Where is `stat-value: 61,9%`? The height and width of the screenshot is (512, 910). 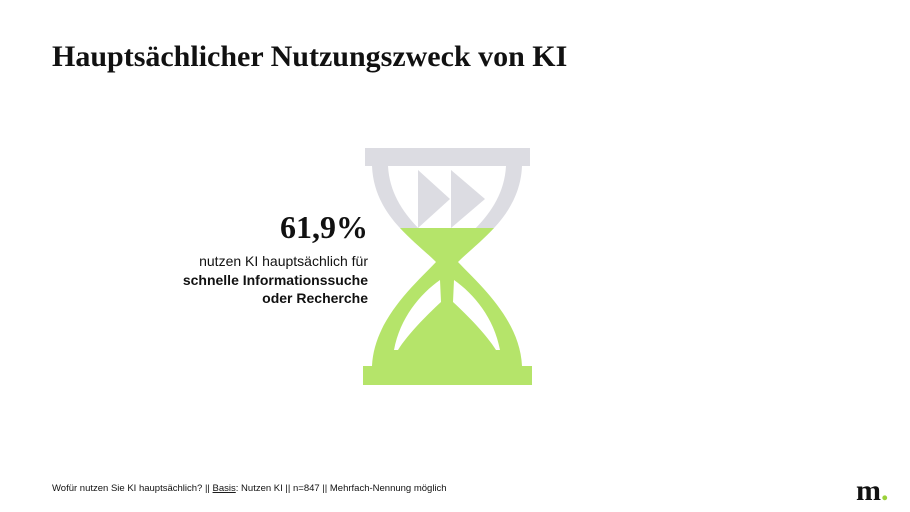 stat-value: 61,9% is located at coordinates (324, 227).